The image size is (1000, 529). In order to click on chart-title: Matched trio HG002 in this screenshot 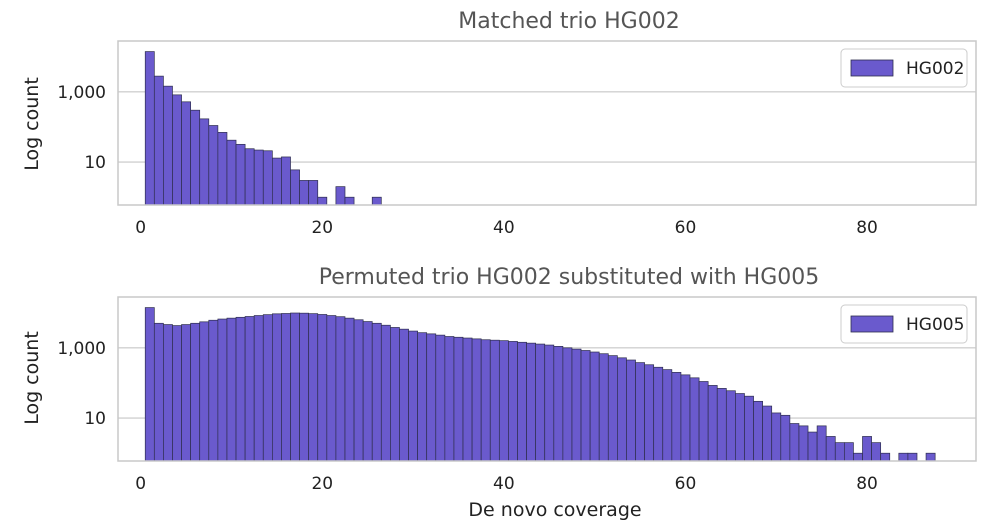, I will do `click(568, 21)`.